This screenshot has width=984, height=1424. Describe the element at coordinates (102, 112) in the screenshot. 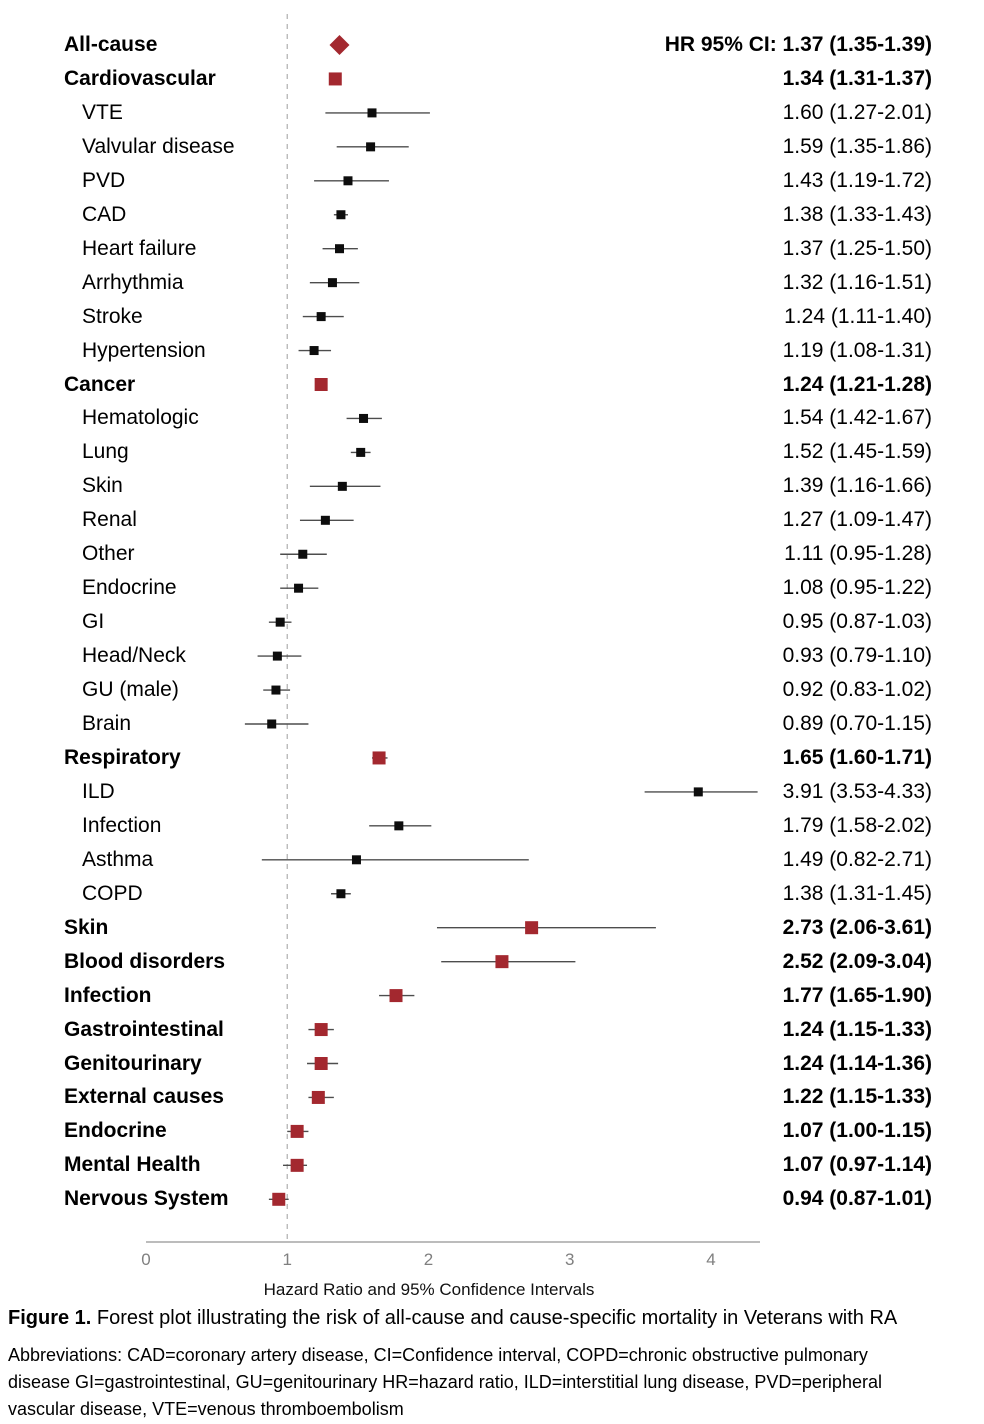

I see `row-label: VTE` at that location.